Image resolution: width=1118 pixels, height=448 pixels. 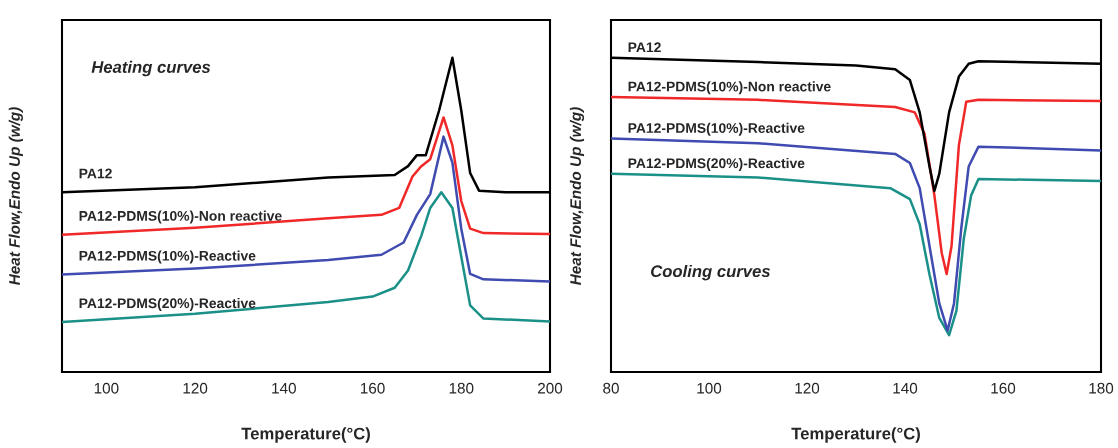 What do you see at coordinates (151, 68) in the screenshot?
I see `annotation: Heating curves` at bounding box center [151, 68].